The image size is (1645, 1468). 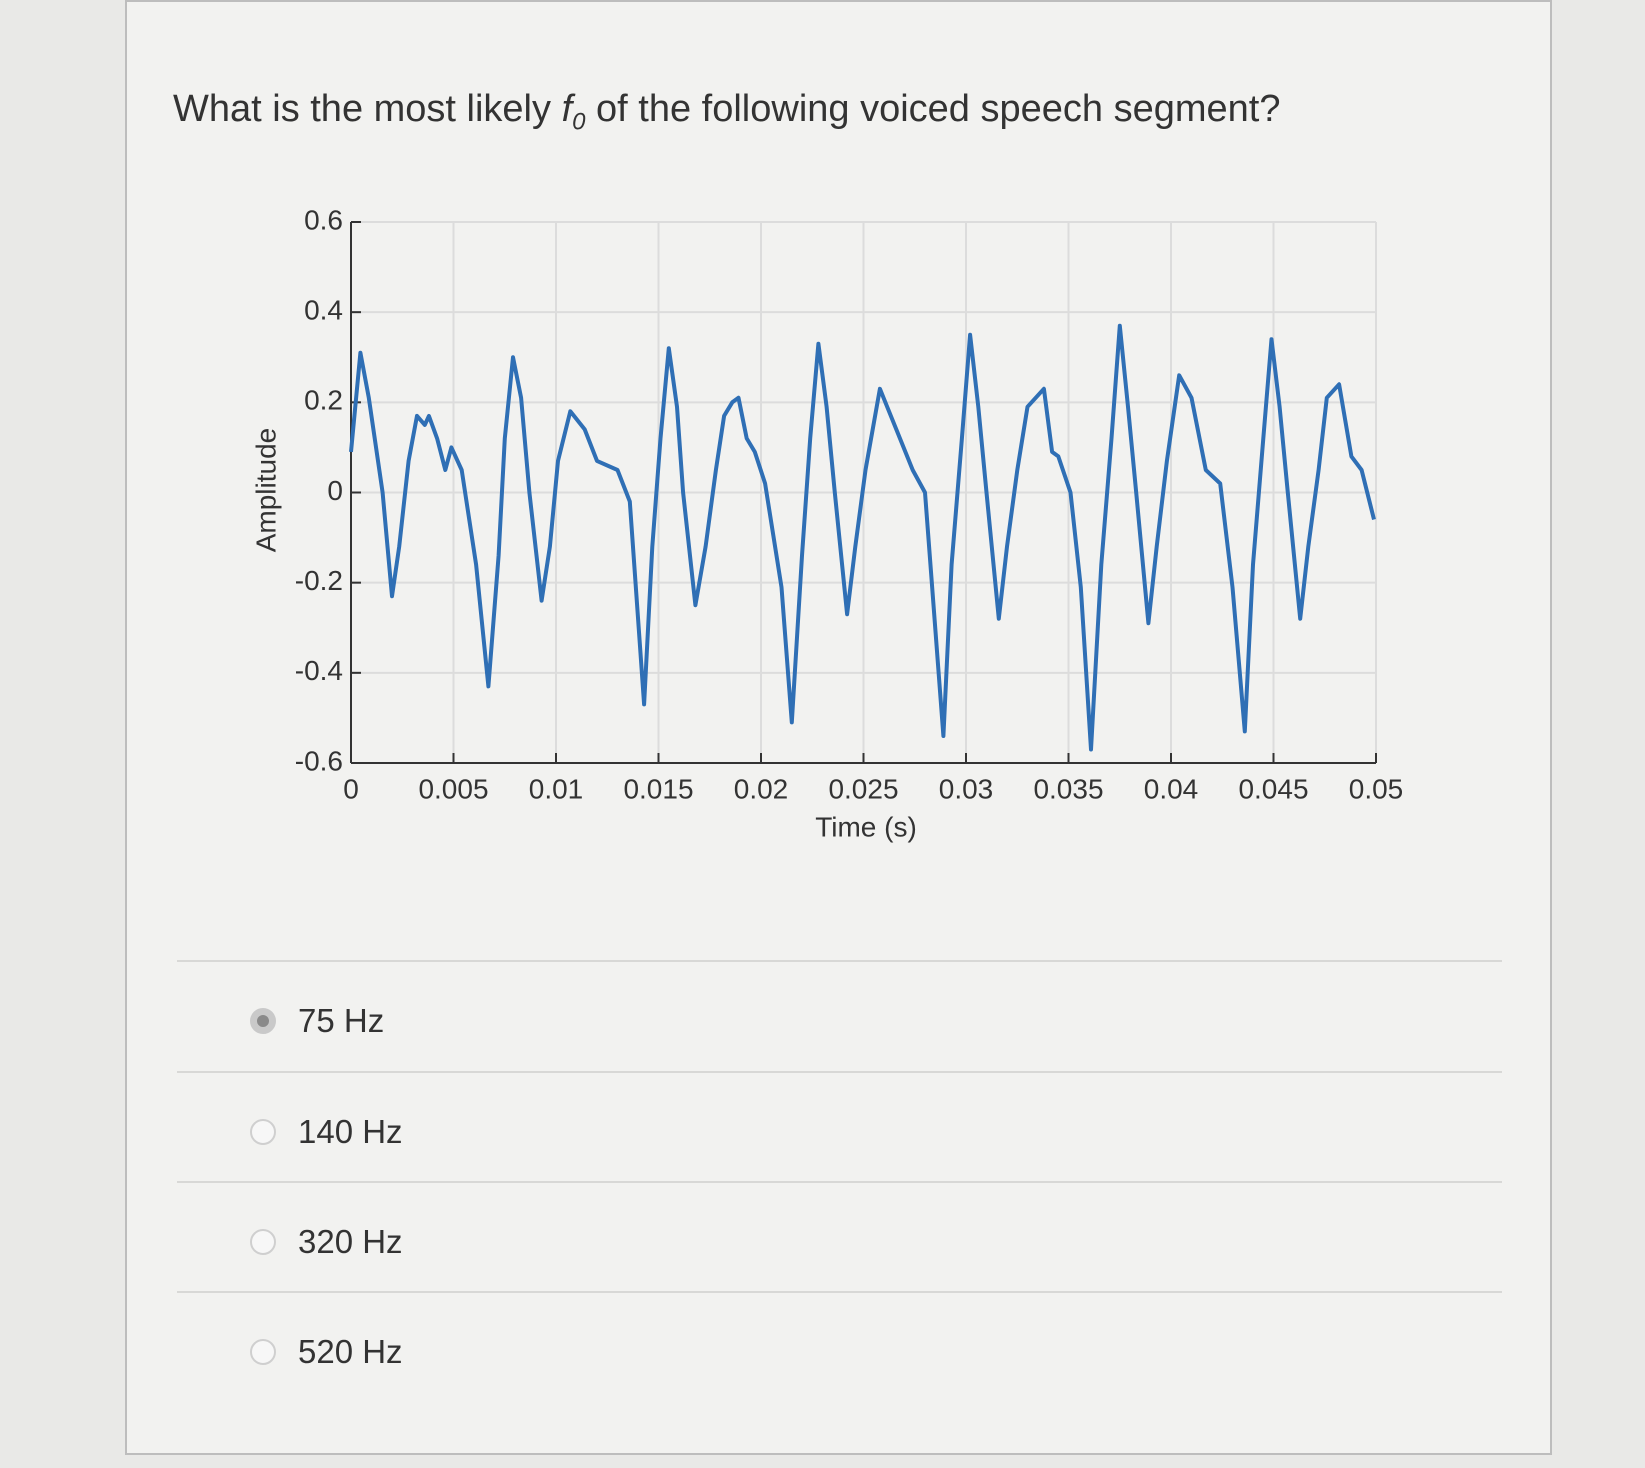 I want to click on option: 75 Hz, so click(x=317, y=1021).